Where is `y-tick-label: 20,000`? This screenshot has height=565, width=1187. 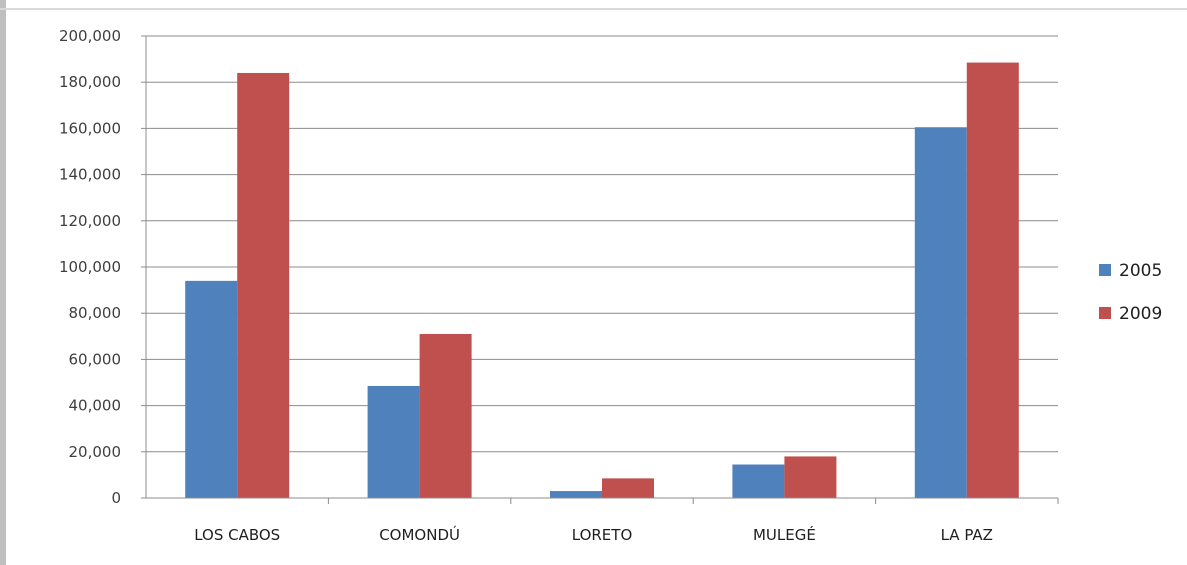 y-tick-label: 20,000 is located at coordinates (95, 452).